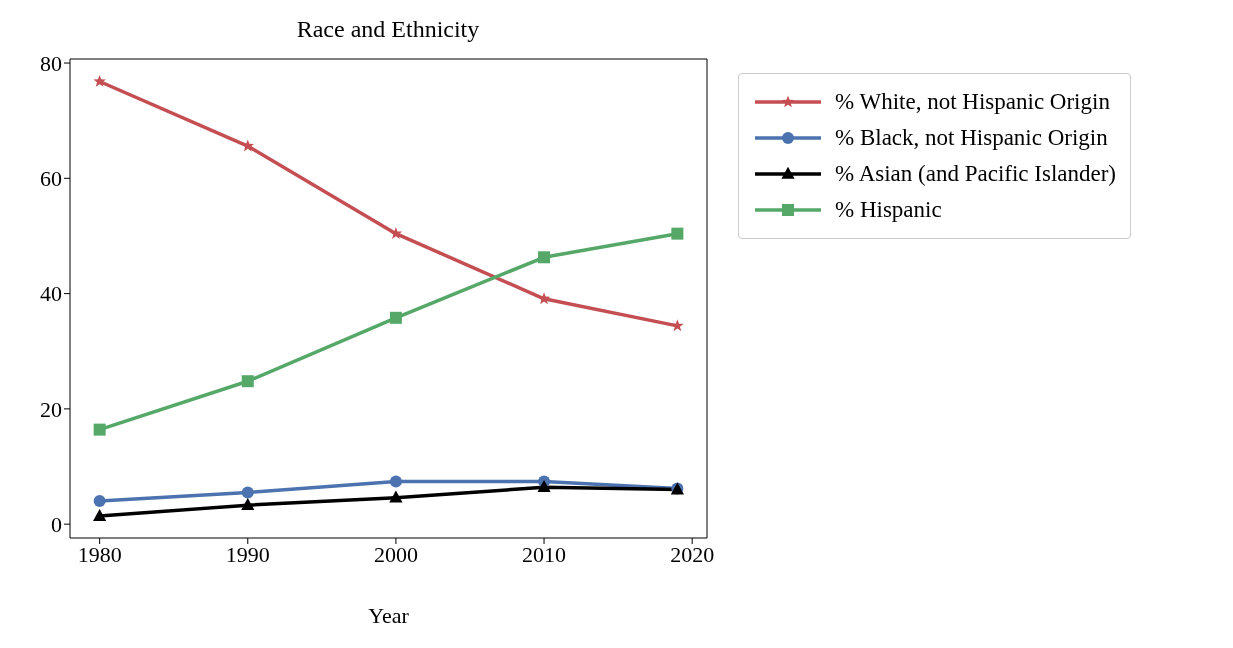 The image size is (1233, 648). Describe the element at coordinates (99, 554) in the screenshot. I see `x-tick-label: 1980` at that location.